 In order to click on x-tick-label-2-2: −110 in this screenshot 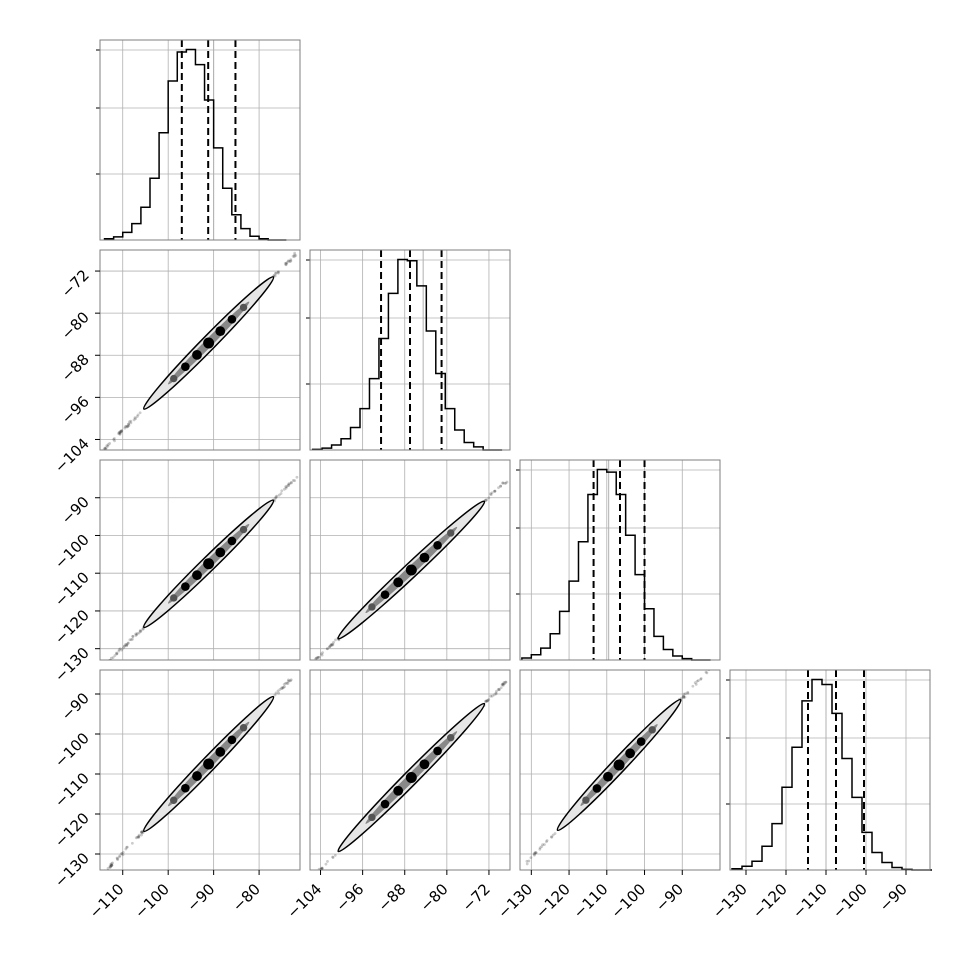, I will do `click(591, 901)`.